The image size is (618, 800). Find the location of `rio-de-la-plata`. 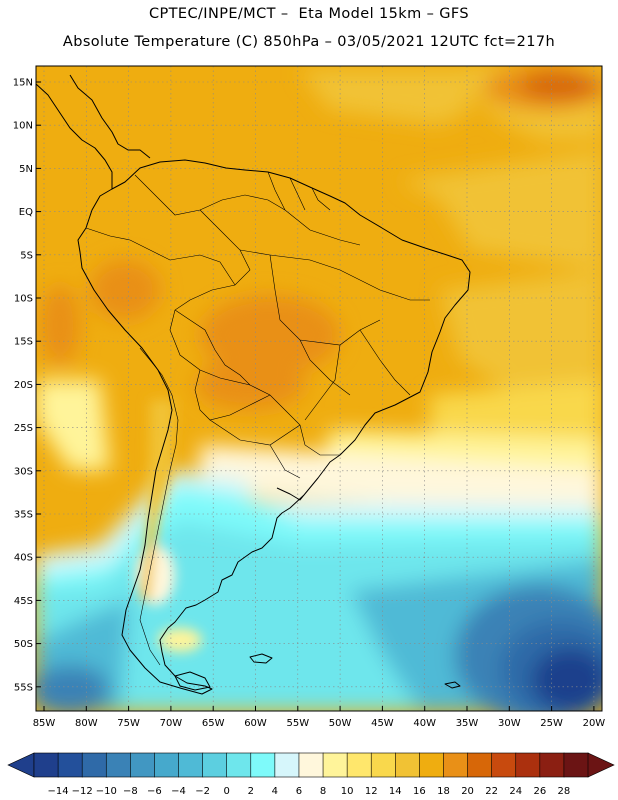

rio-de-la-plata is located at coordinates (290, 494).